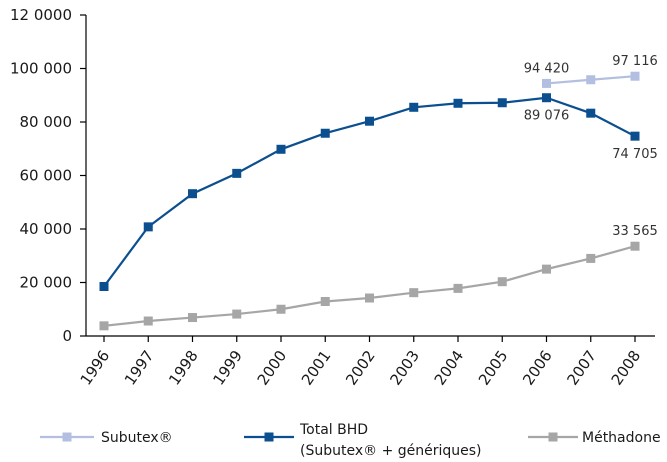 Image resolution: width=667 pixels, height=462 pixels. Describe the element at coordinates (137, 438) in the screenshot. I see `legend-label-subutex: Subutex®` at that location.